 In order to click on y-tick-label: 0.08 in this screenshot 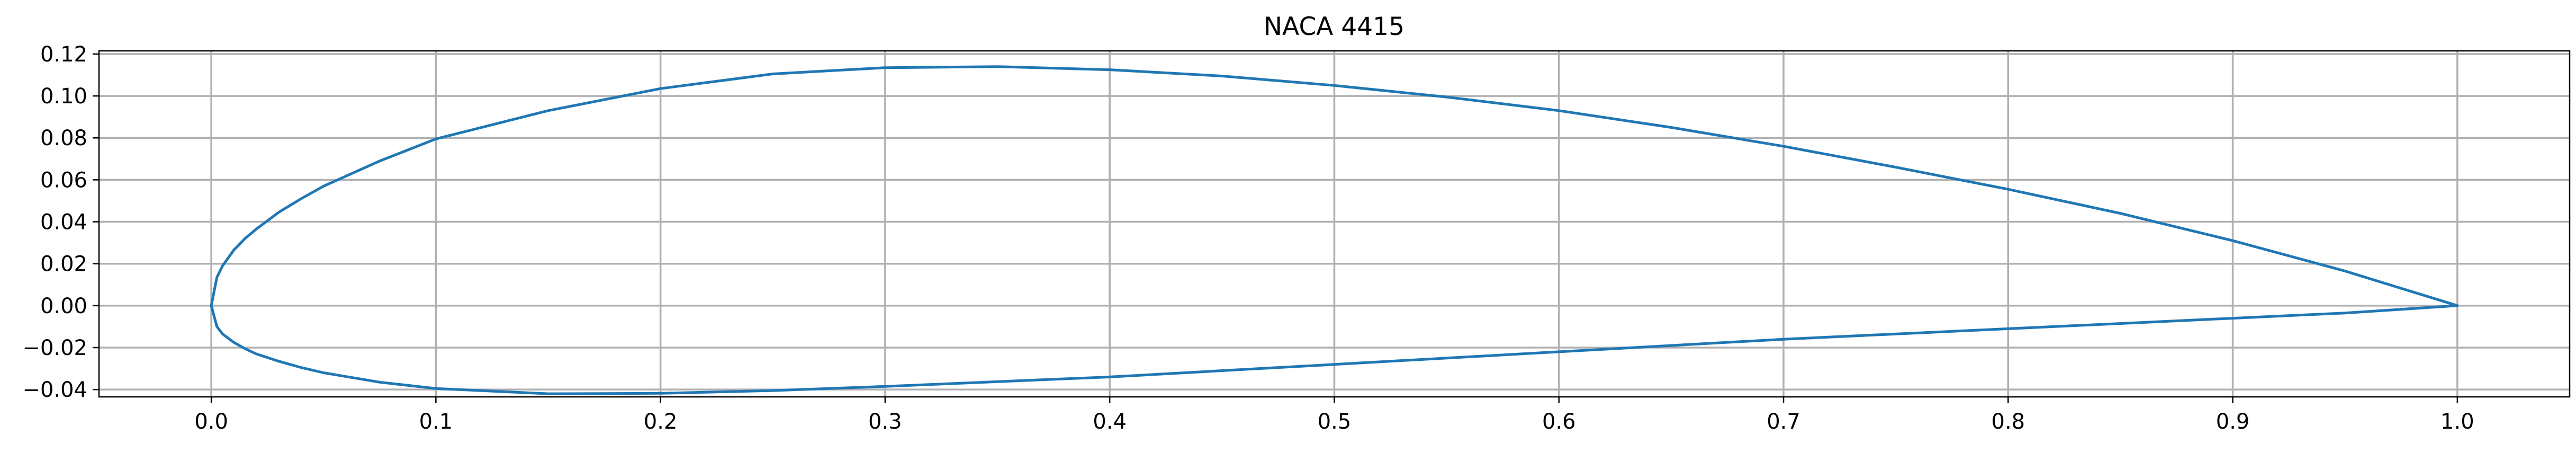, I will do `click(64, 138)`.